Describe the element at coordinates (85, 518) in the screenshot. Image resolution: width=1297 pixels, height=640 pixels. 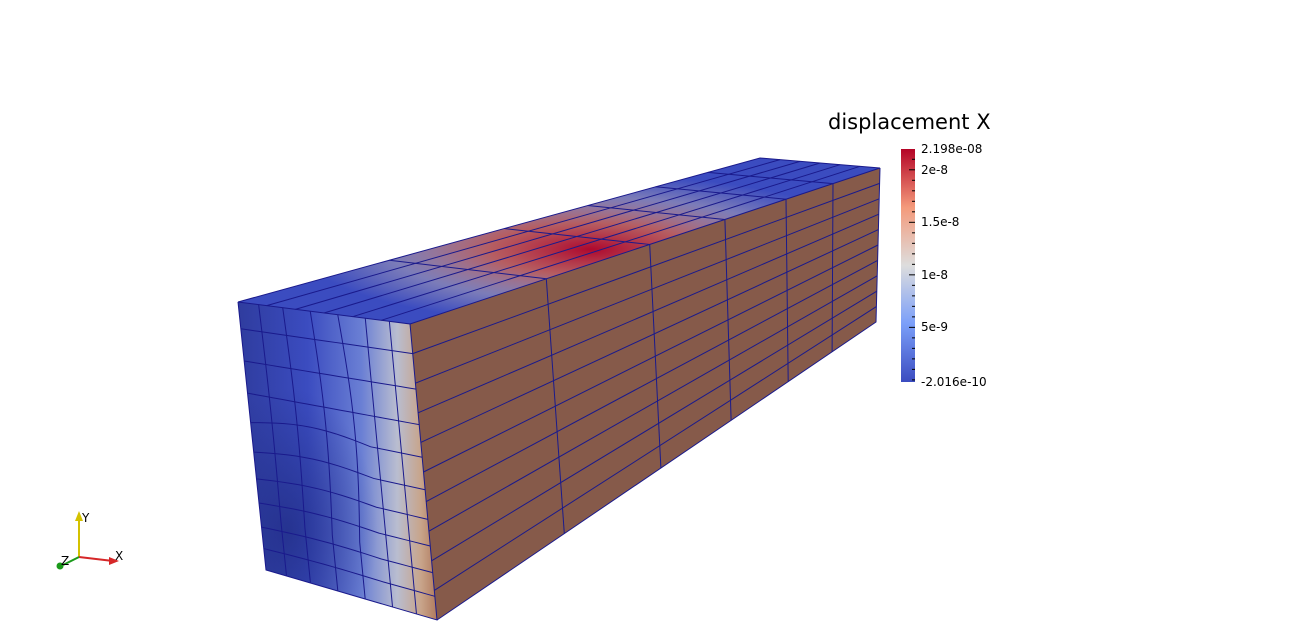
I see `y-axis-label: Y` at that location.